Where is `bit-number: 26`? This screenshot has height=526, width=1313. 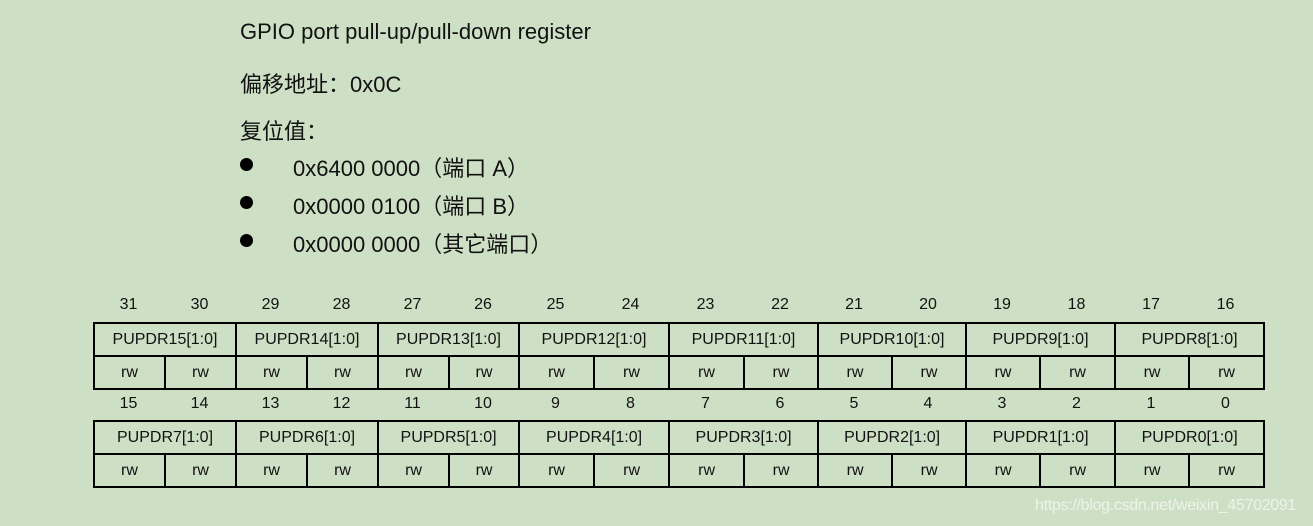 bit-number: 26 is located at coordinates (483, 304).